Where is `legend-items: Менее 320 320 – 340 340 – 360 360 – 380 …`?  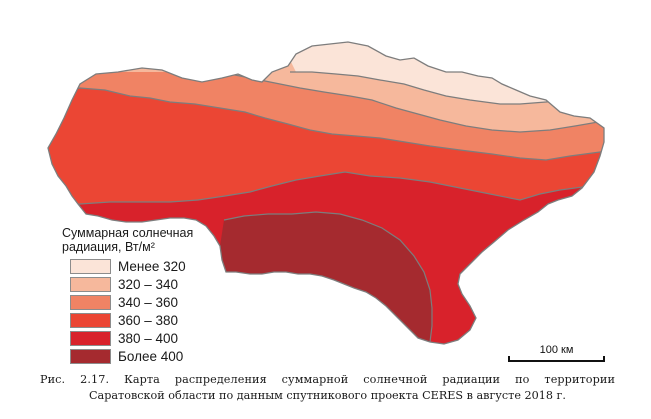
legend-items: Менее 320 320 – 340 340 – 360 360 – 380 … is located at coordinates (140, 311).